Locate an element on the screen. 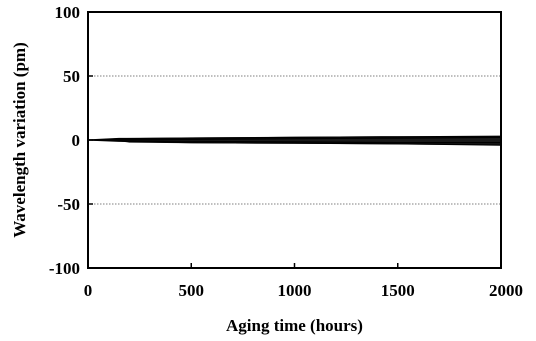  data-series is located at coordinates (294, 140).